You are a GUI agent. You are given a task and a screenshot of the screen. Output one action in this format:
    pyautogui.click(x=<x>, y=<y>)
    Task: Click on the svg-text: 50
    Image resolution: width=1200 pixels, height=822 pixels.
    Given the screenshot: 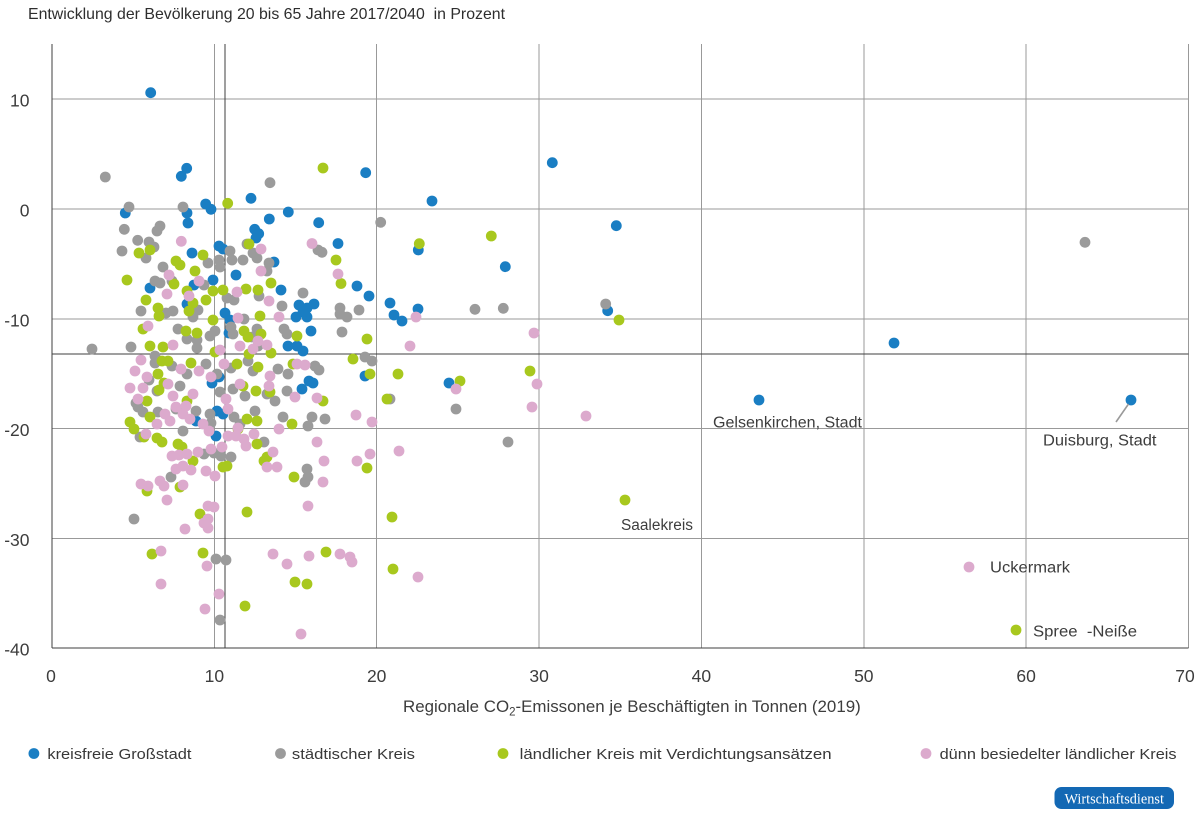 What is the action you would take?
    pyautogui.click(x=864, y=676)
    